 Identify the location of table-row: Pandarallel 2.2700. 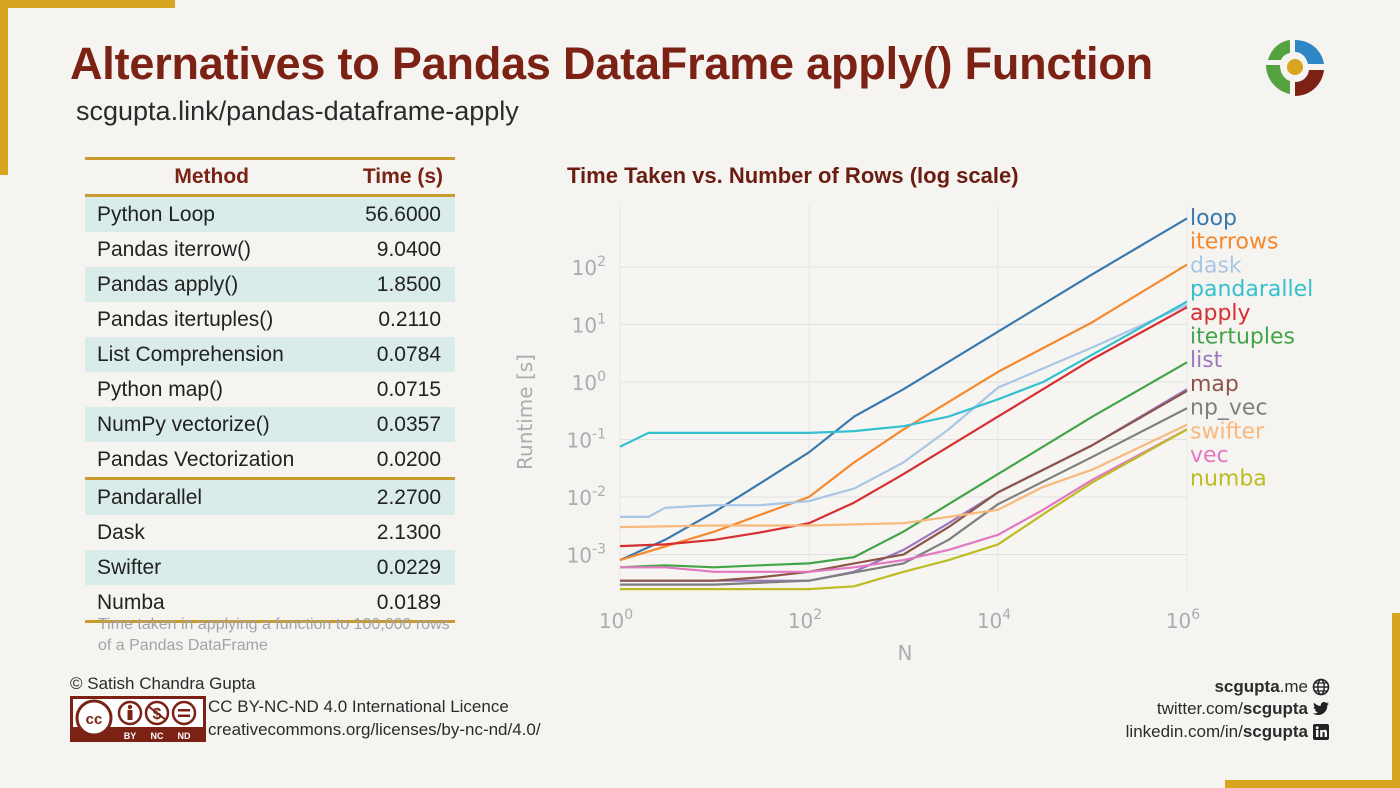
(270, 496).